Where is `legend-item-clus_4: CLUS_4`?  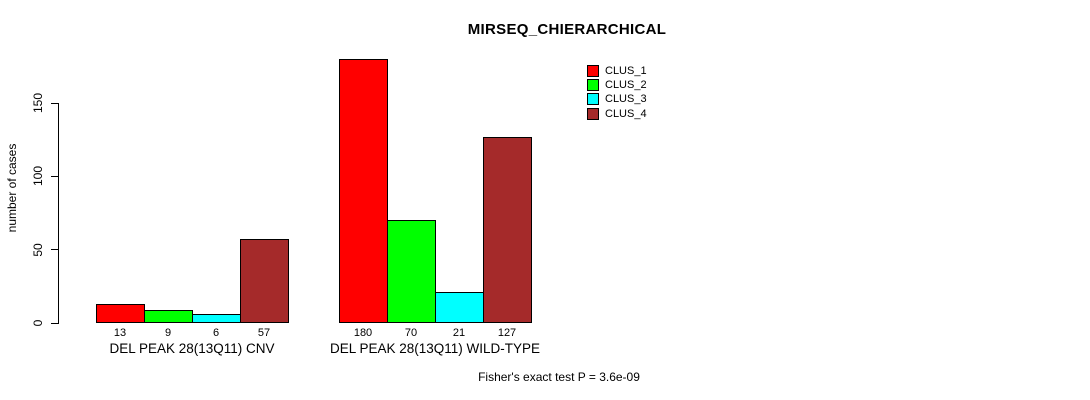 legend-item-clus_4: CLUS_4 is located at coordinates (617, 114).